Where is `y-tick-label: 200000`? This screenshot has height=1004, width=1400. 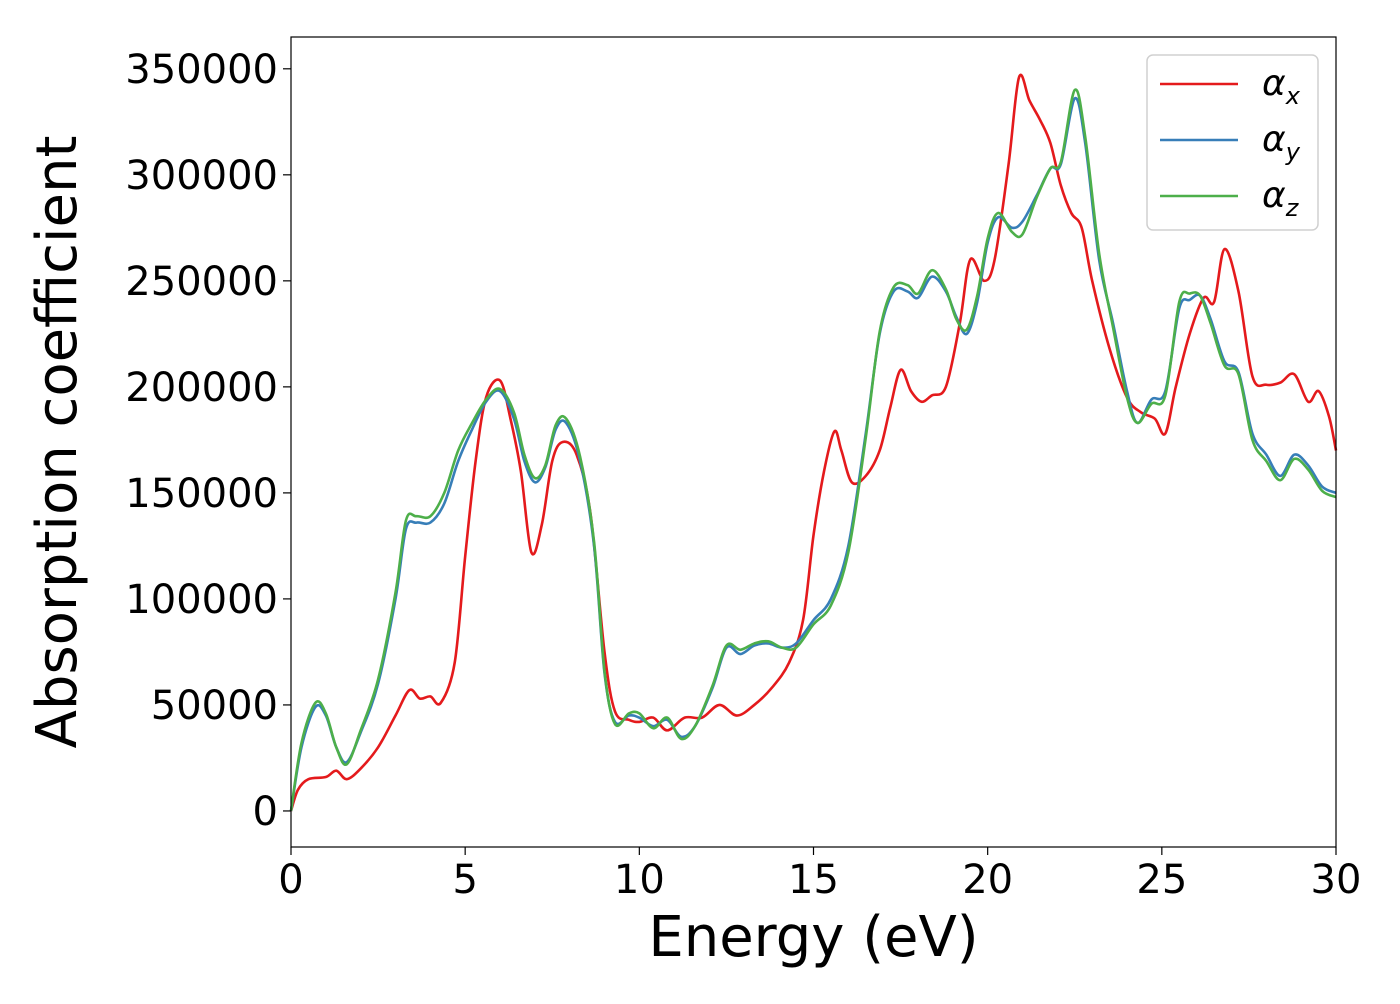 y-tick-label: 200000 is located at coordinates (201, 388).